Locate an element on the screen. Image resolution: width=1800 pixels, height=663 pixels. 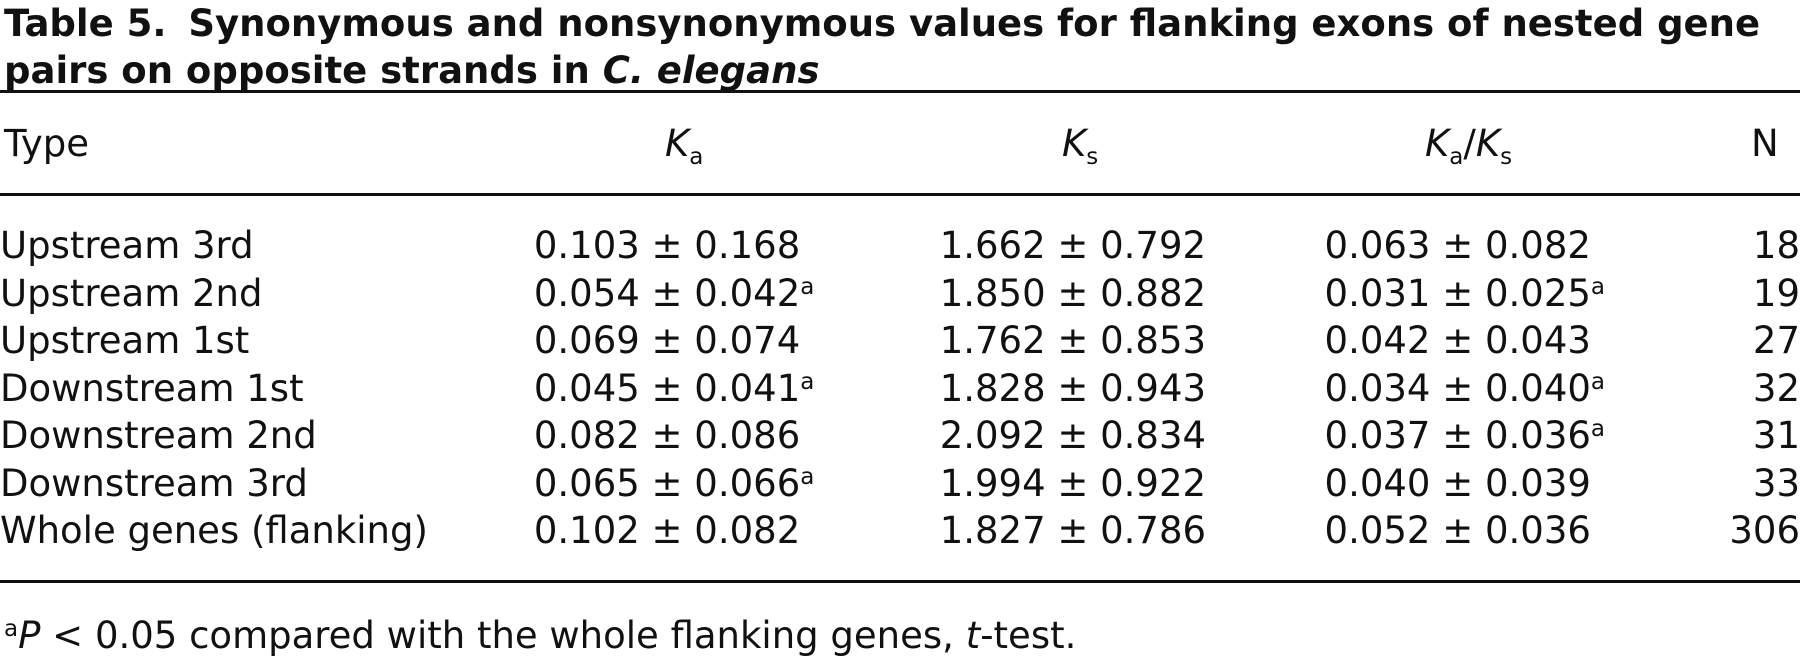
cell-ka-value: 0.103 ± 0.168 is located at coordinates (667, 245).